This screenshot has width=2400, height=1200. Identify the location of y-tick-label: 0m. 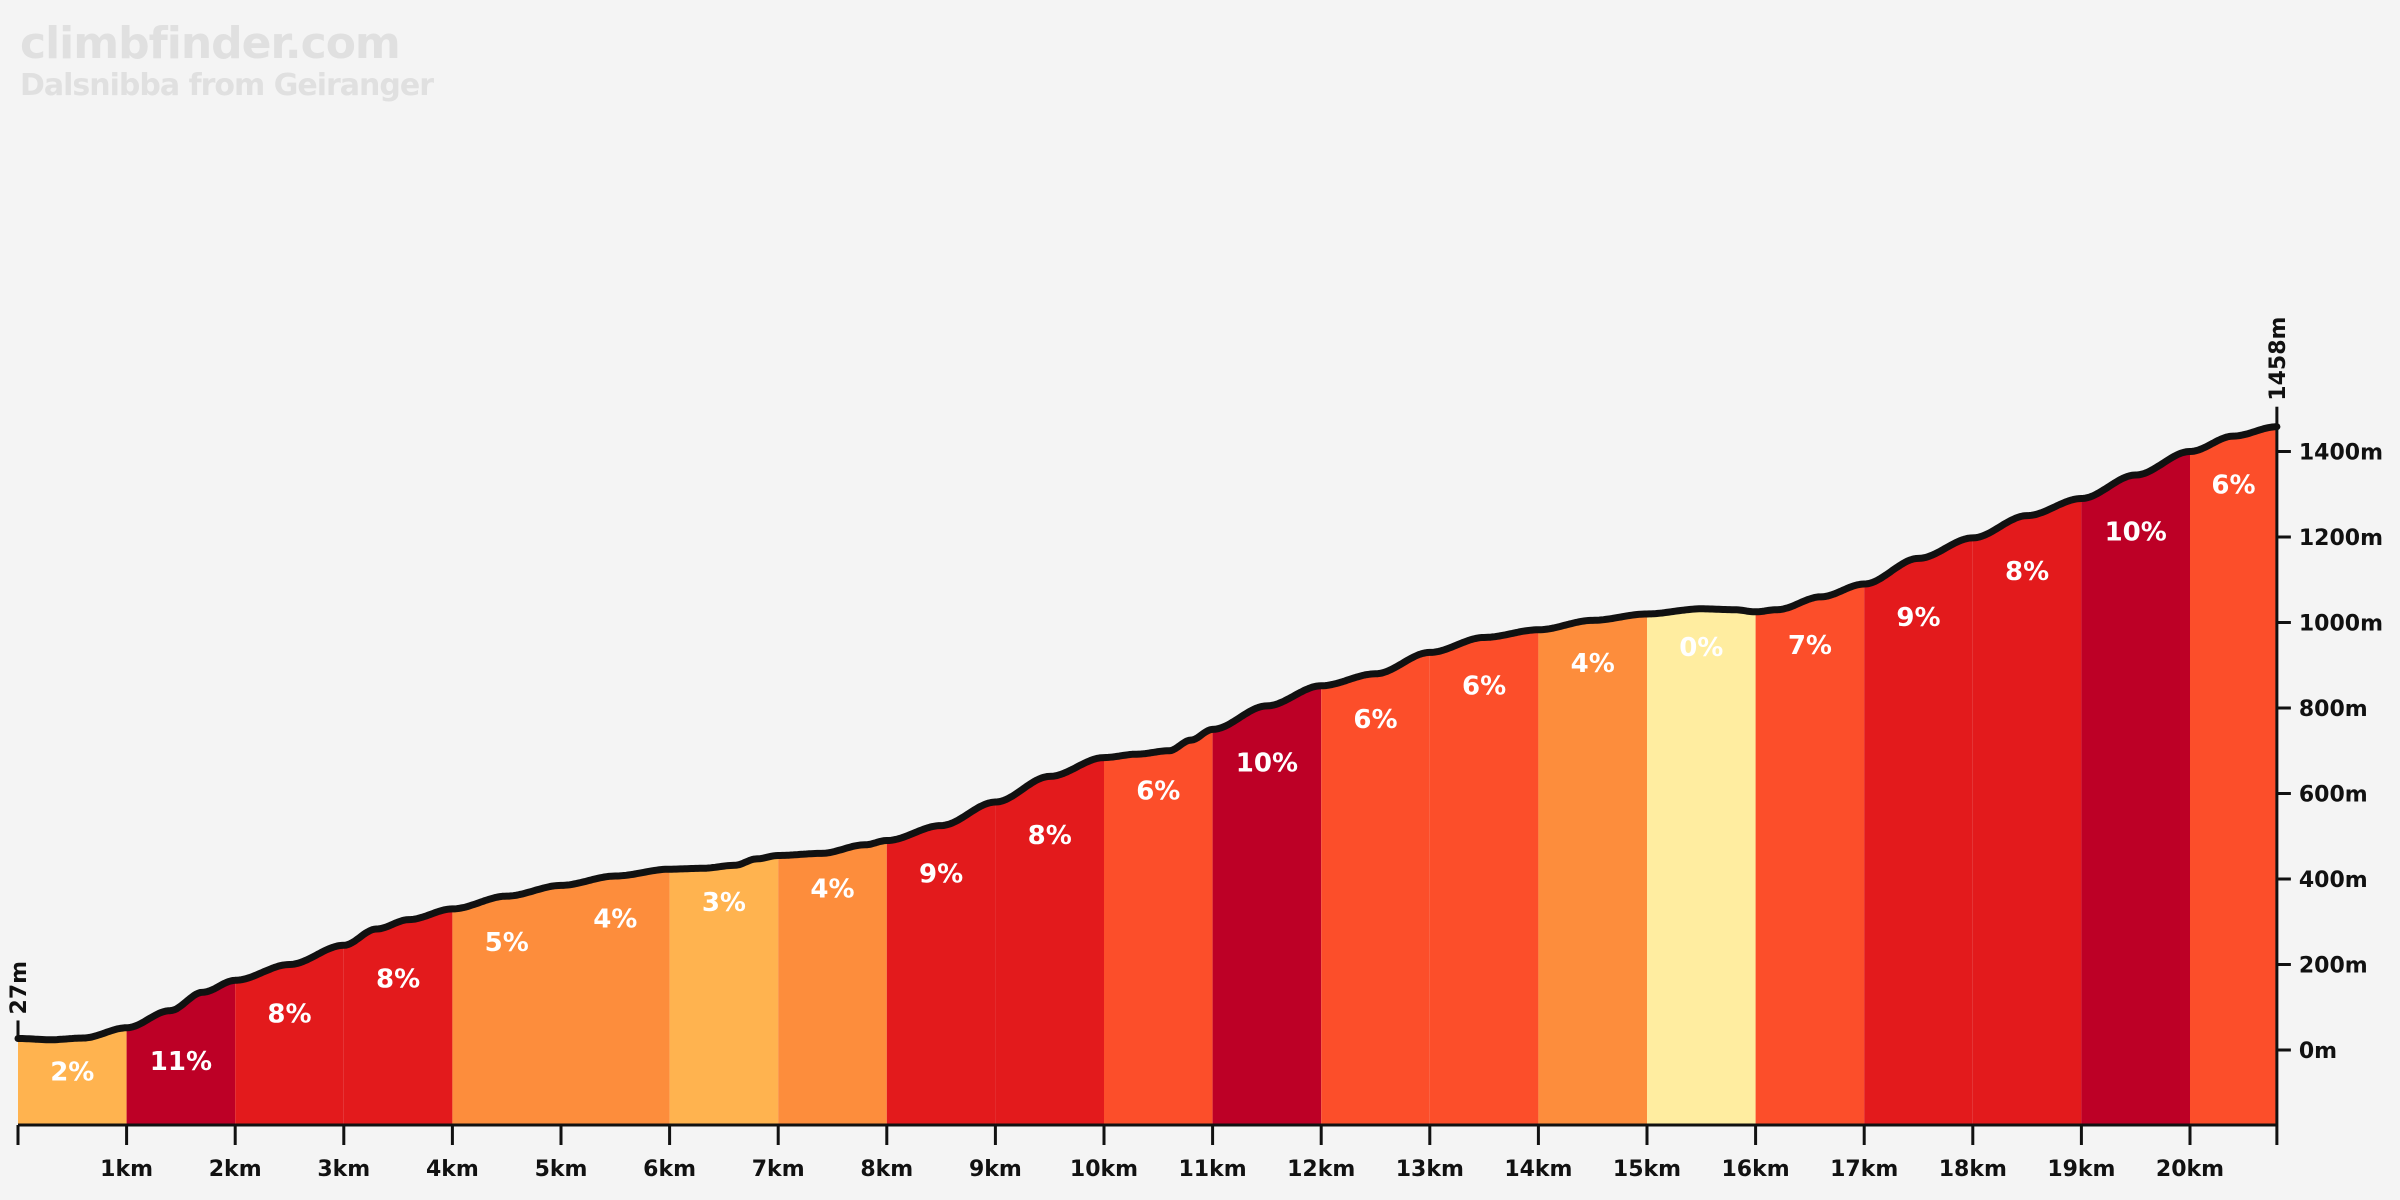
(2318, 1051).